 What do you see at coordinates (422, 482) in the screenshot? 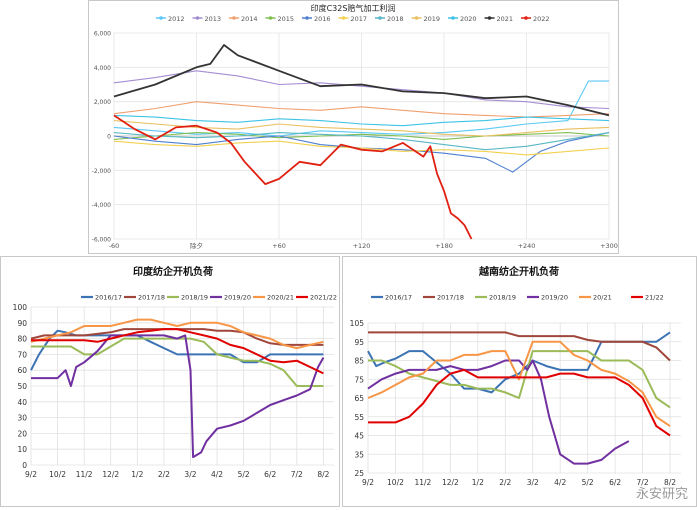
I see `x-tick-label: 11/2` at bounding box center [422, 482].